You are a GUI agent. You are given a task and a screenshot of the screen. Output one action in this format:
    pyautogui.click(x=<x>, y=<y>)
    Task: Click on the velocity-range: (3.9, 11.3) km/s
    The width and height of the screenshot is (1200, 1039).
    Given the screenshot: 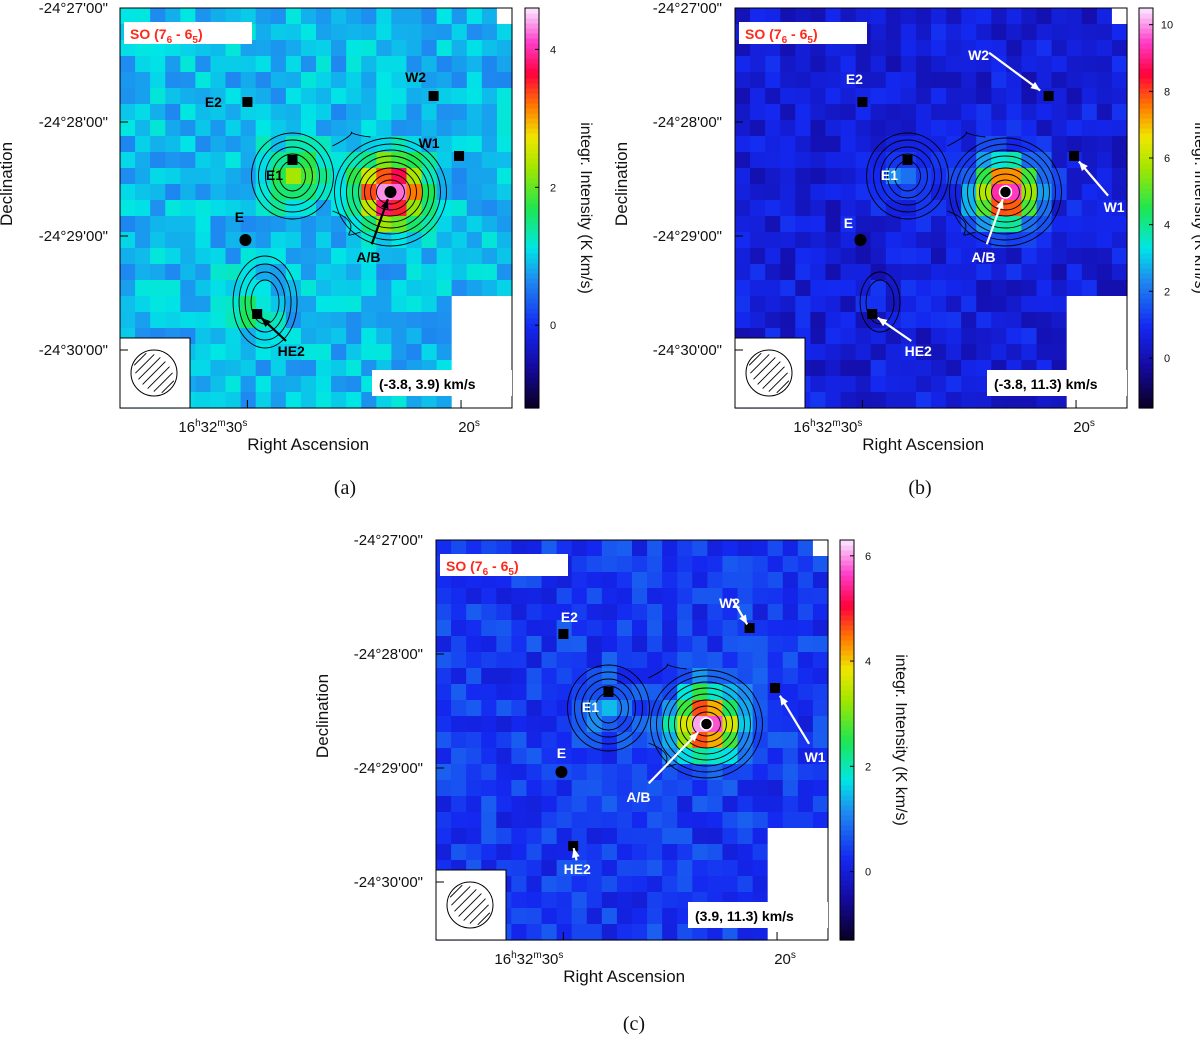 What is the action you would take?
    pyautogui.click(x=744, y=916)
    